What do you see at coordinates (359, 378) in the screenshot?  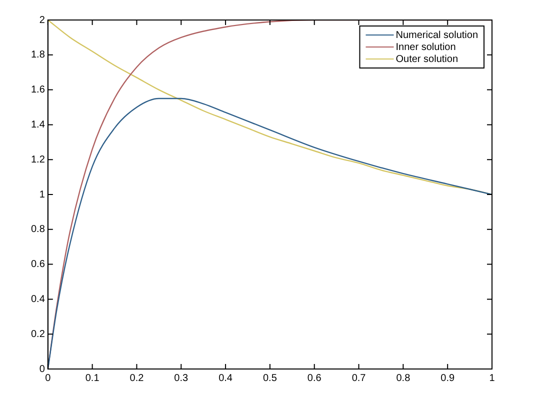 I see `x-tick-label: 0.7` at bounding box center [359, 378].